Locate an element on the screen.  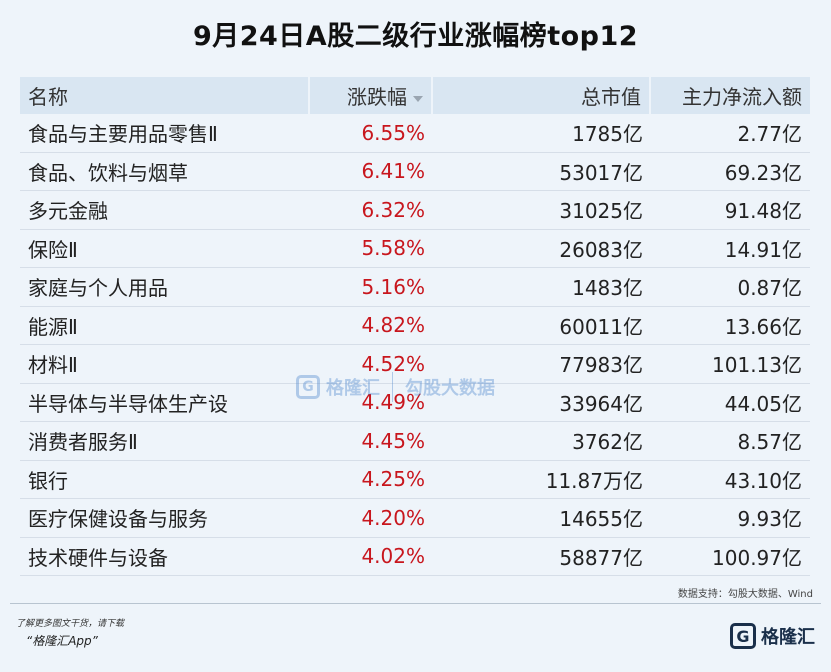
cell-name: 多元金融 is located at coordinates (165, 210).